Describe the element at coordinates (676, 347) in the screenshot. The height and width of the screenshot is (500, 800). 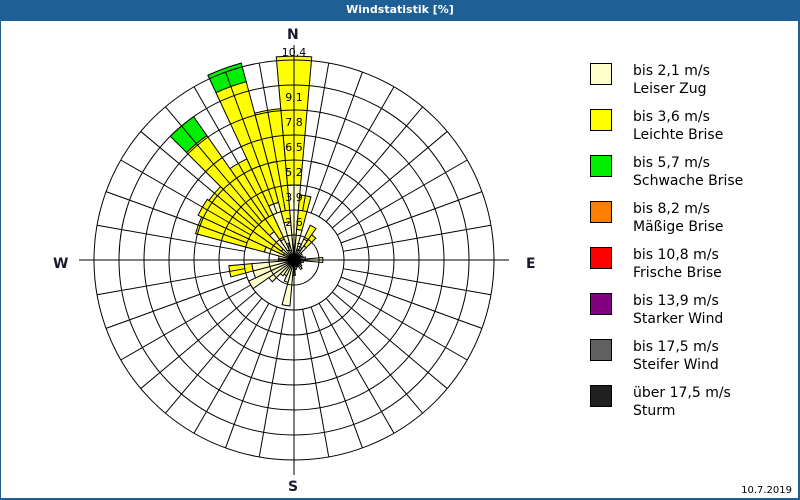
I see `legend-range: bis 17,5 m/s` at that location.